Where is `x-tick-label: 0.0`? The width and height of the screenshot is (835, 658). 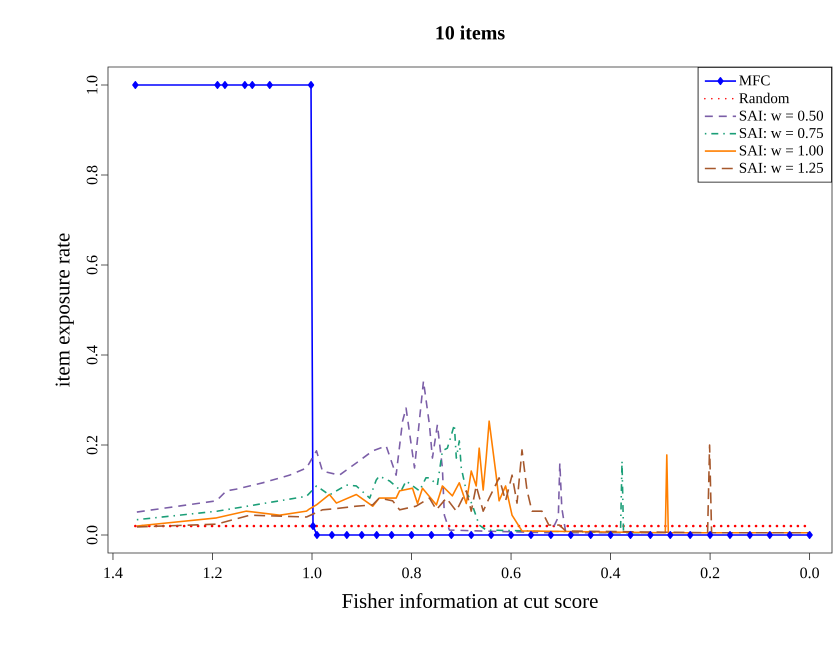
x-tick-label: 0.0 is located at coordinates (809, 572).